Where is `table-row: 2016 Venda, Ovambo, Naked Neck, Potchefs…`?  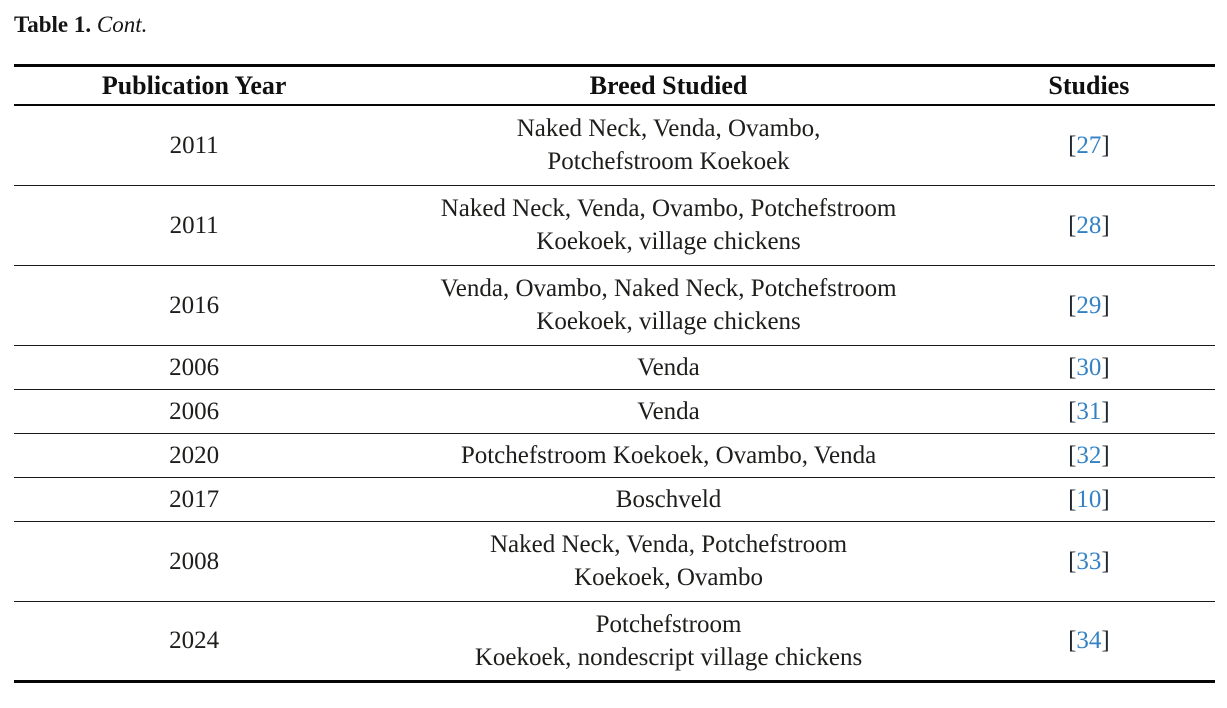
table-row: 2016 Venda, Ovambo, Naked Neck, Potchefs… is located at coordinates (614, 305).